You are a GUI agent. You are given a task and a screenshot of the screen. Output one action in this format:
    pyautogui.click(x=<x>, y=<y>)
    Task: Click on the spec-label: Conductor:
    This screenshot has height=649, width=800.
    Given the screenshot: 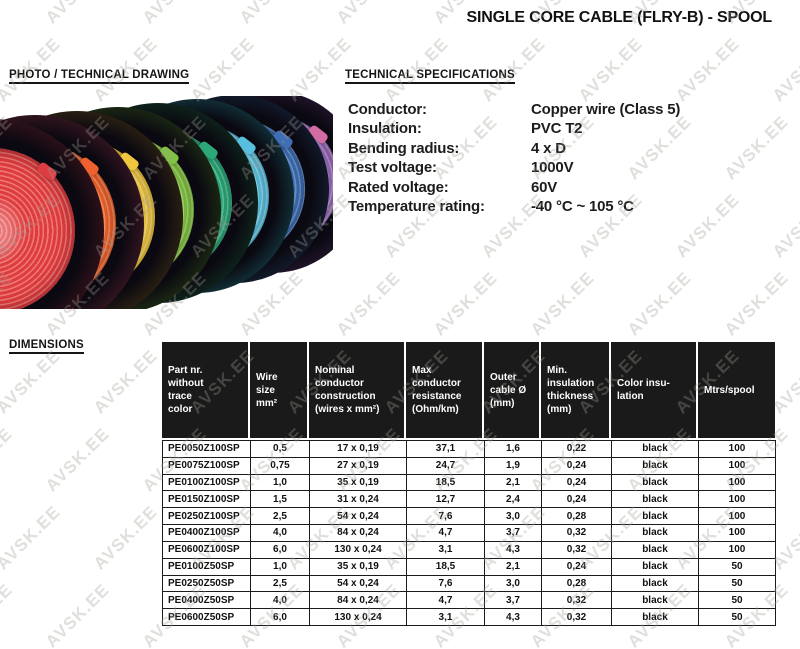 What is the action you would take?
    pyautogui.click(x=387, y=109)
    